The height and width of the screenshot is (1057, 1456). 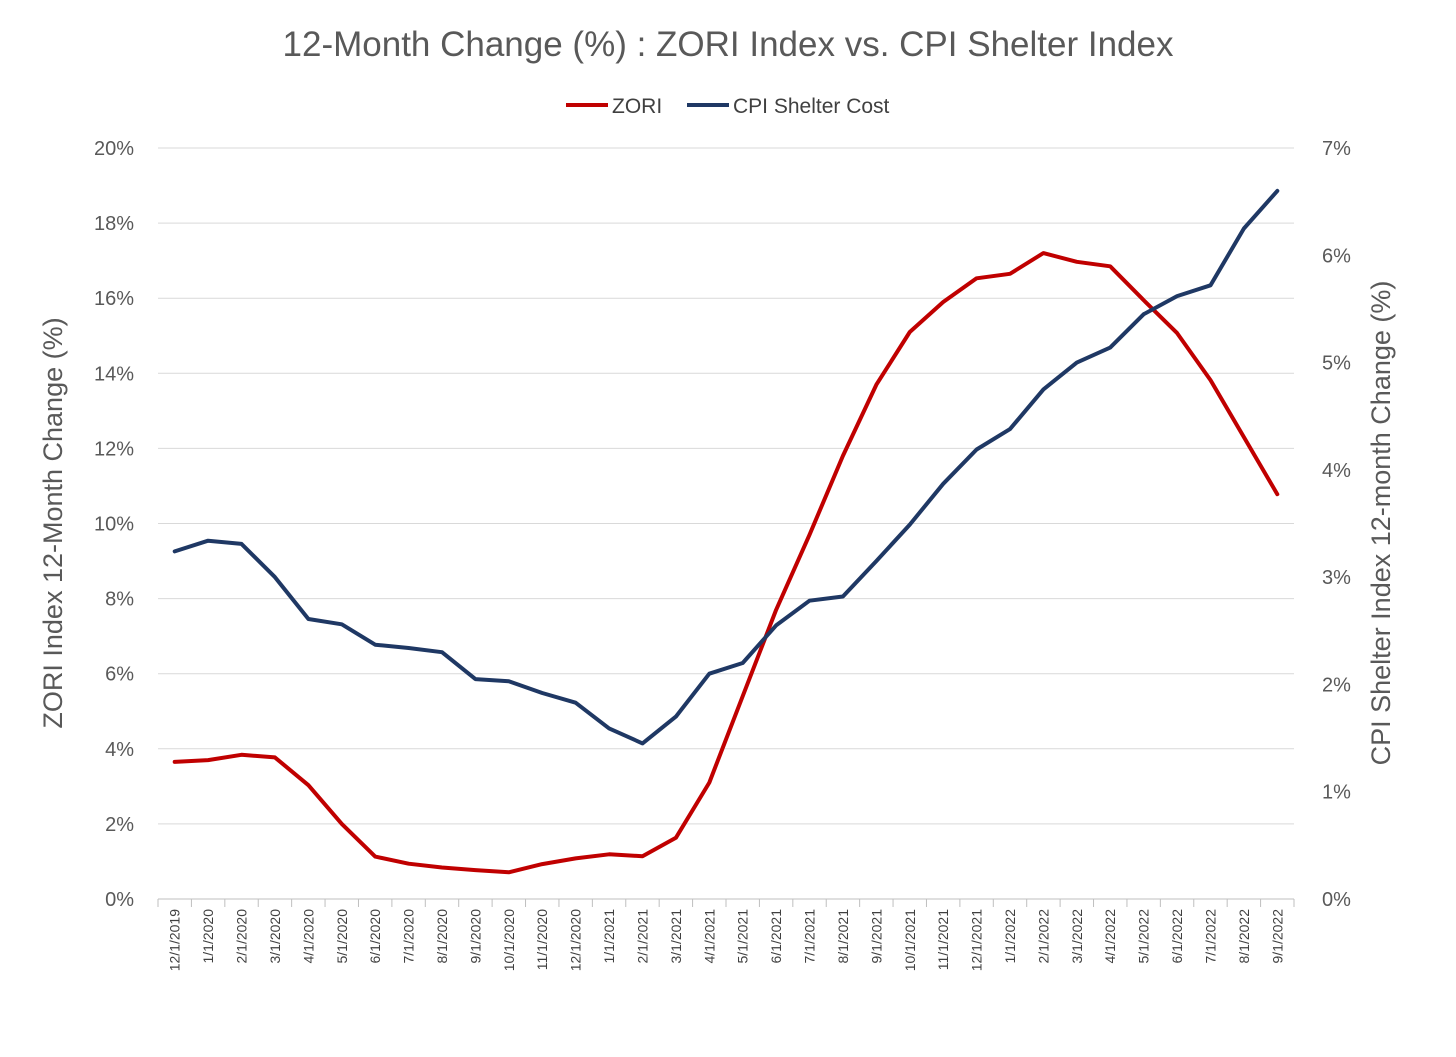 I want to click on x-tick-label: 3/1/2021, so click(x=676, y=936).